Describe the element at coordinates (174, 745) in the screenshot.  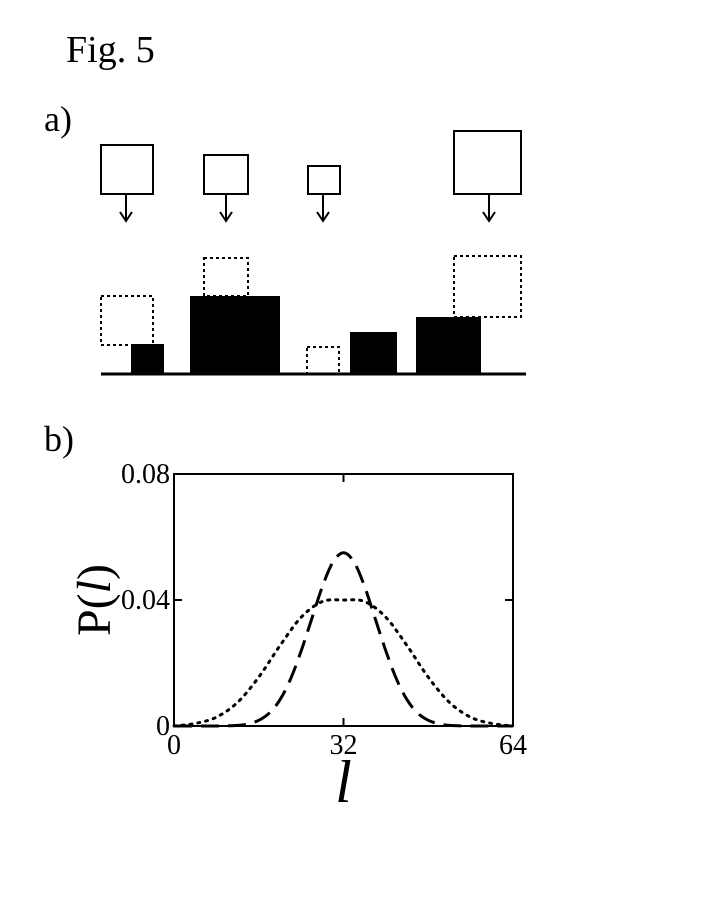
I see `x-tick-label: 0` at that location.